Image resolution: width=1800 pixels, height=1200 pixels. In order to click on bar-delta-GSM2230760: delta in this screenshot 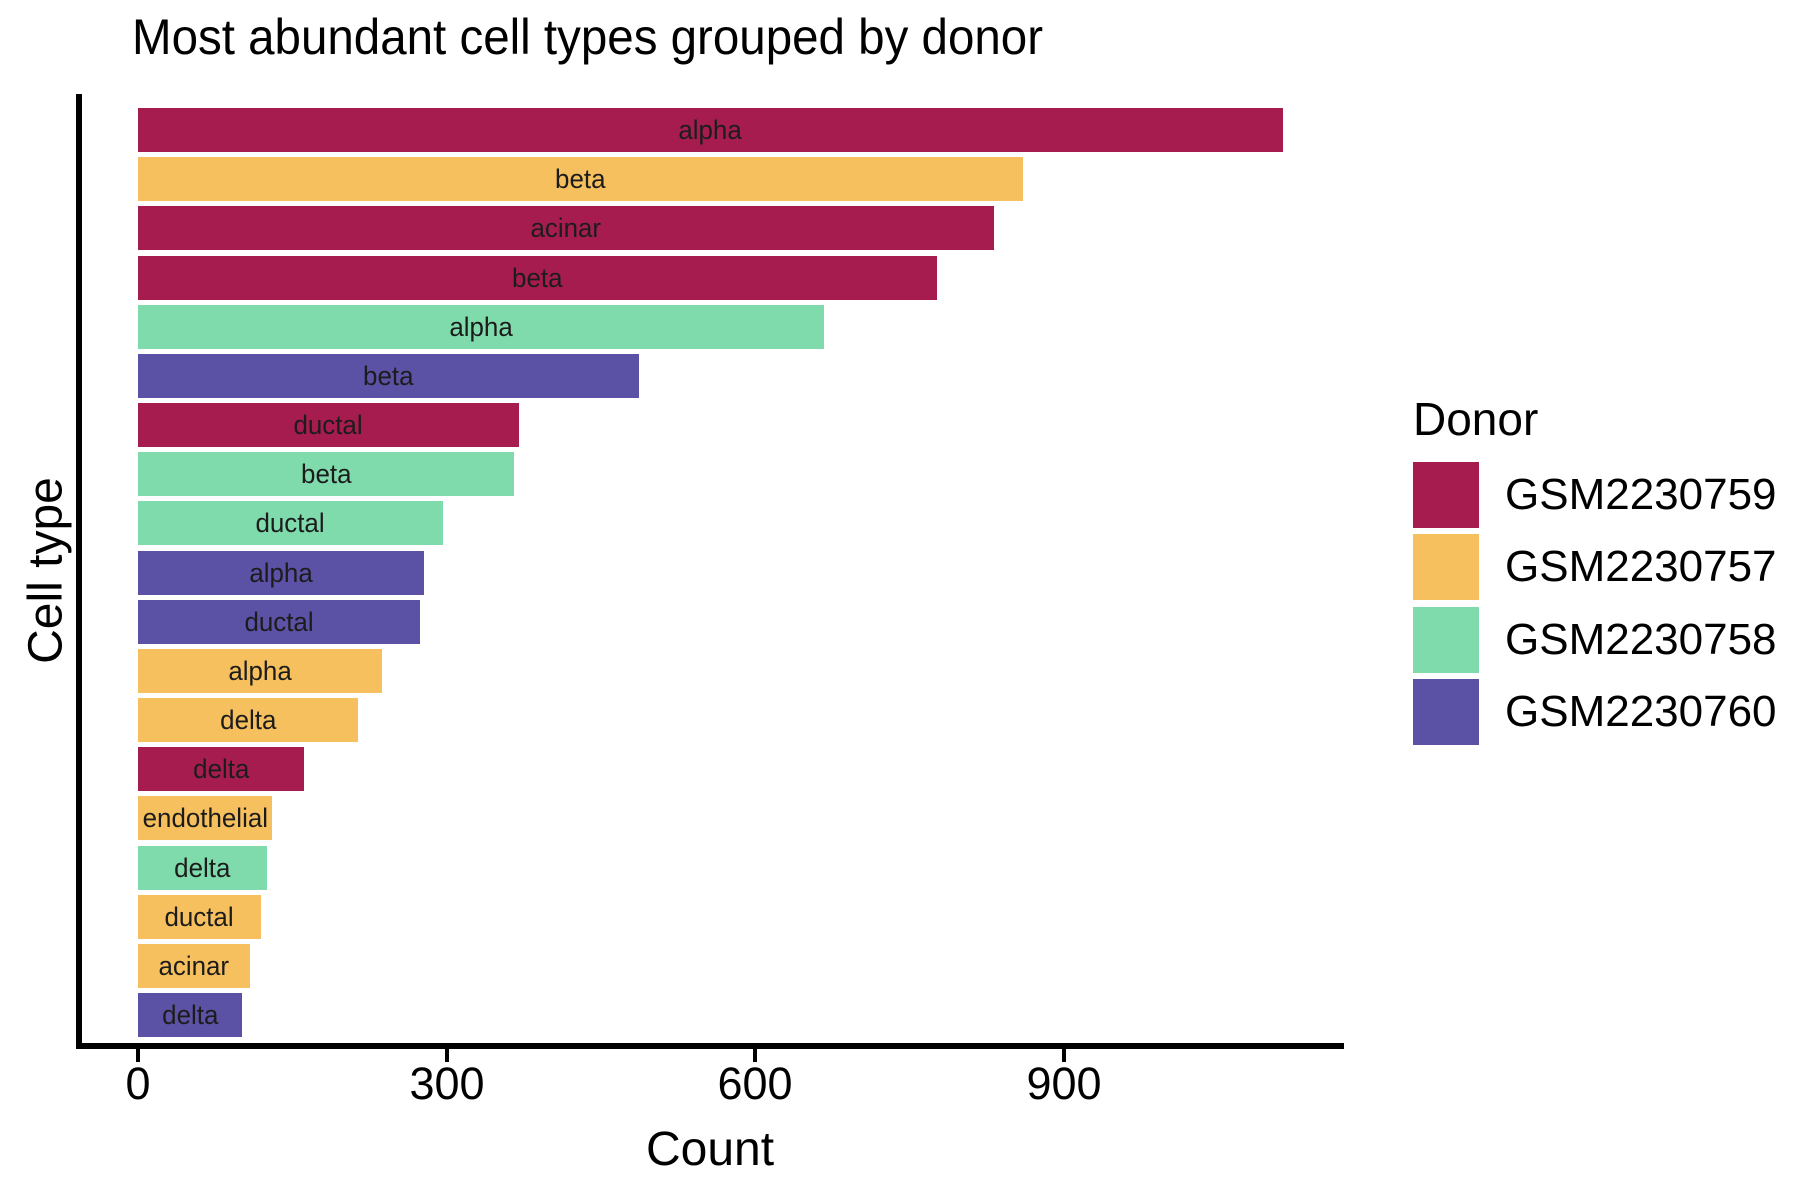, I will do `click(190, 1015)`.